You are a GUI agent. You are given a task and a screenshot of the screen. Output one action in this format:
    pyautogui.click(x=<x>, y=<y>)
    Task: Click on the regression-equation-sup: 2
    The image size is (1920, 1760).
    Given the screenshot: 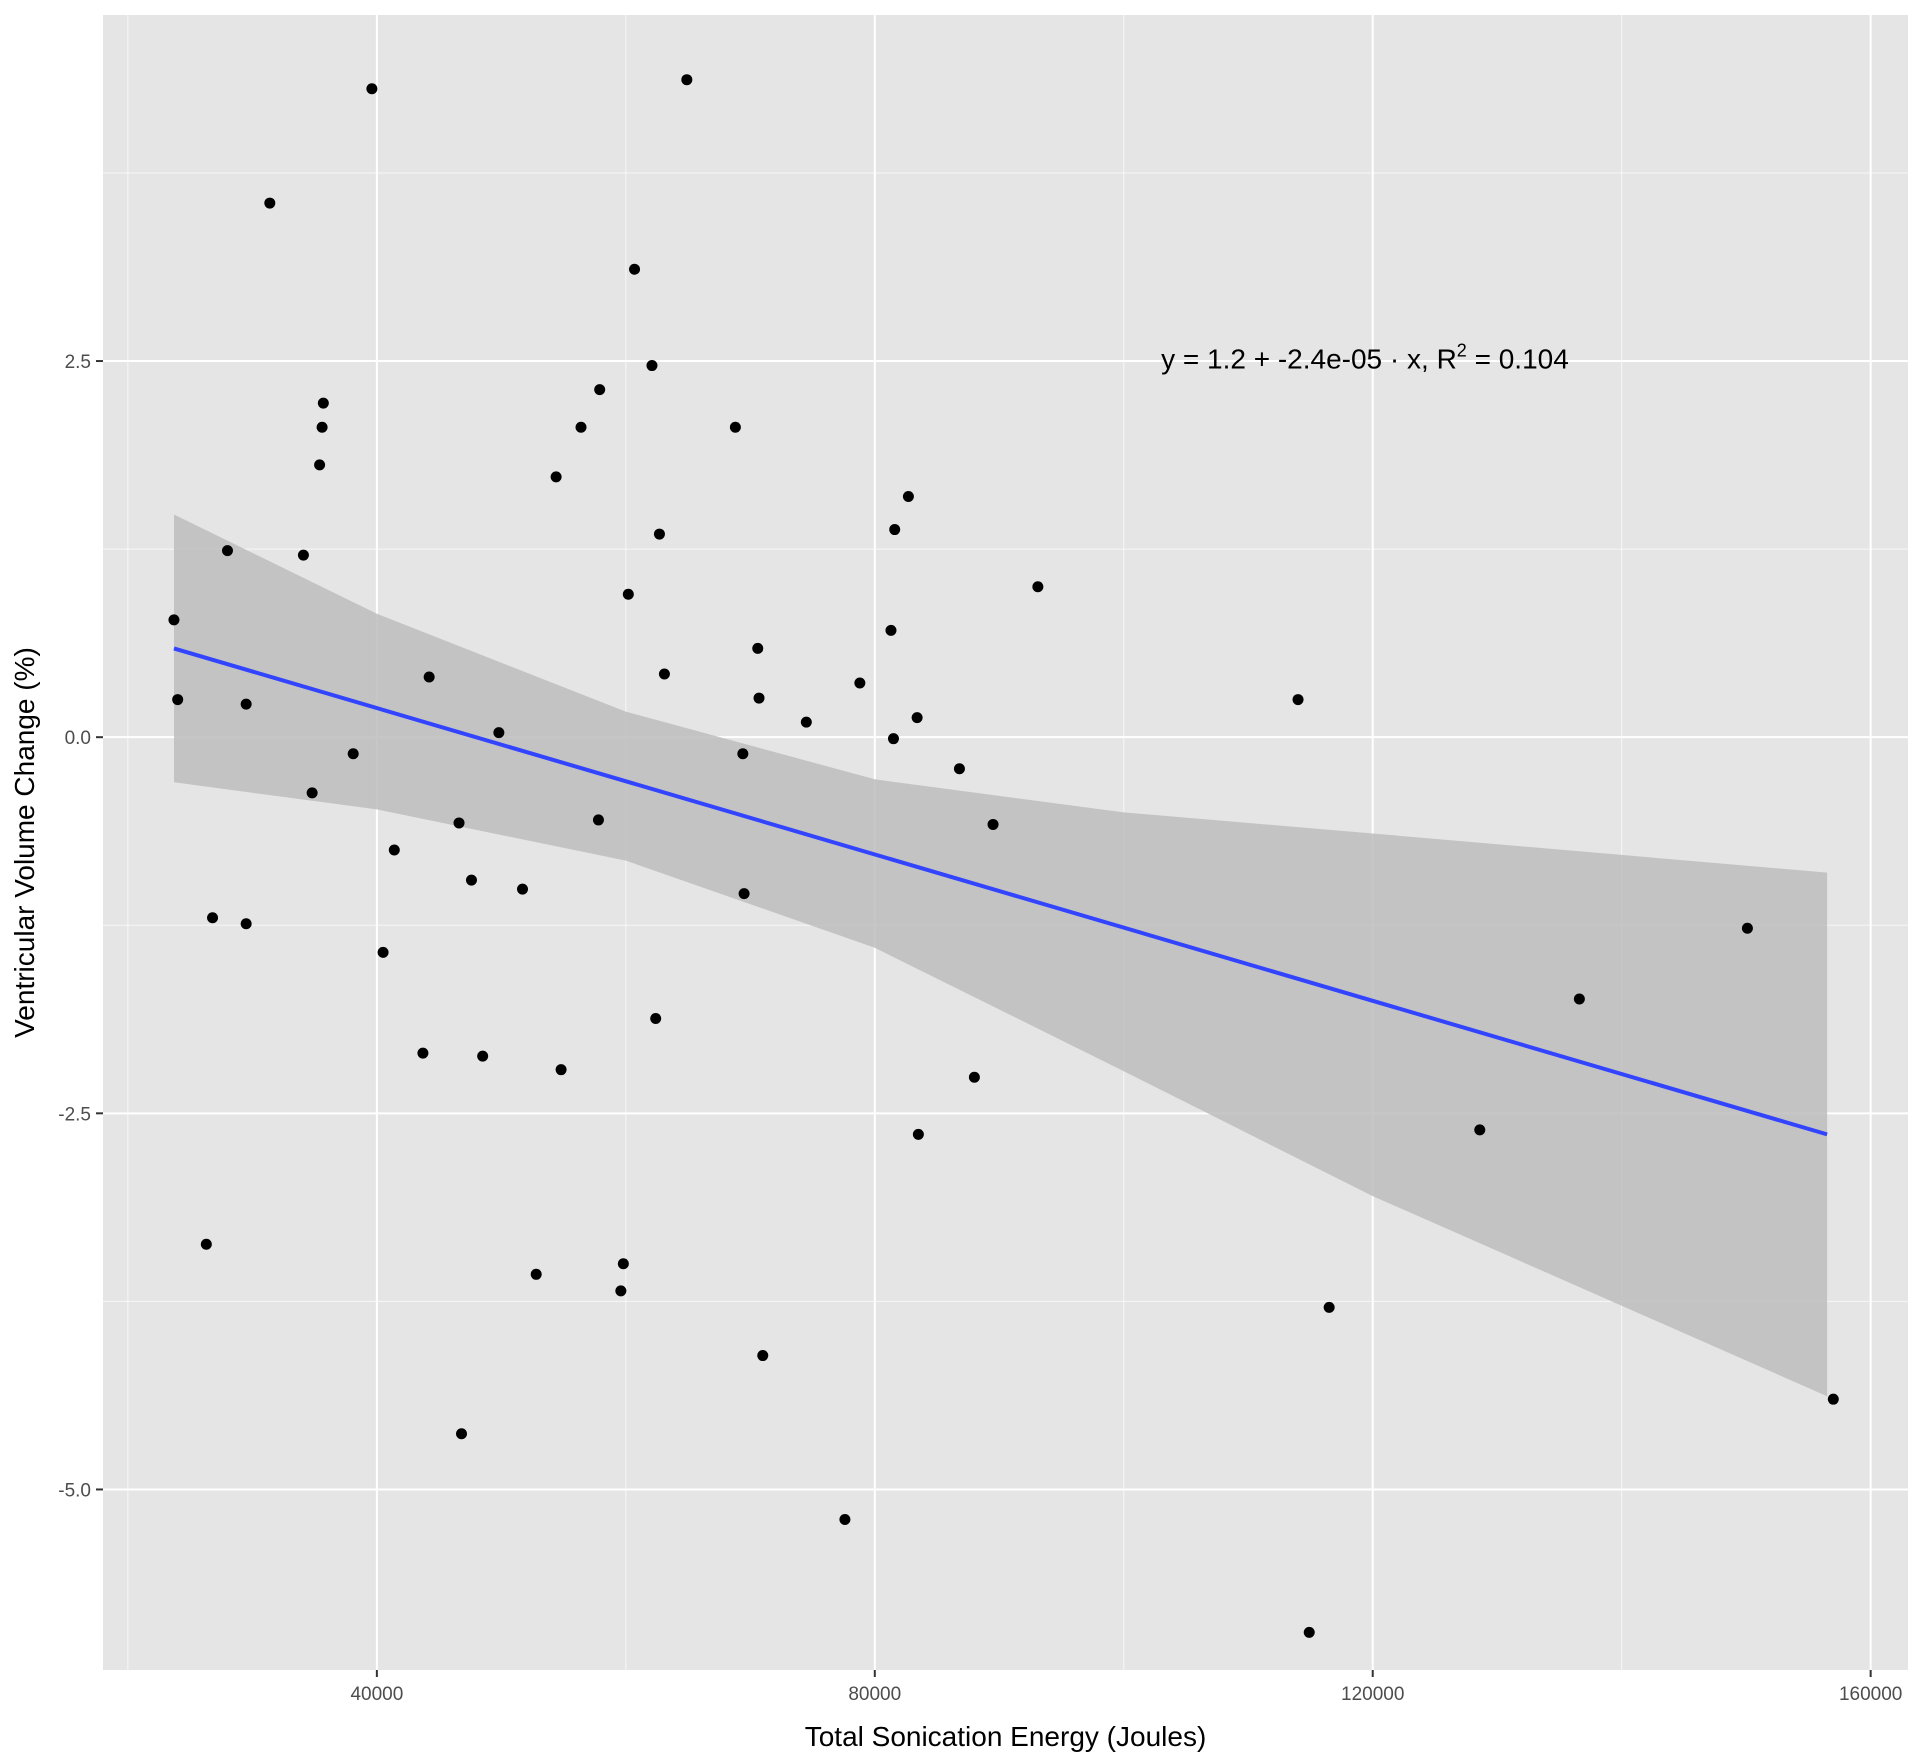 What is the action you would take?
    pyautogui.click(x=1462, y=351)
    